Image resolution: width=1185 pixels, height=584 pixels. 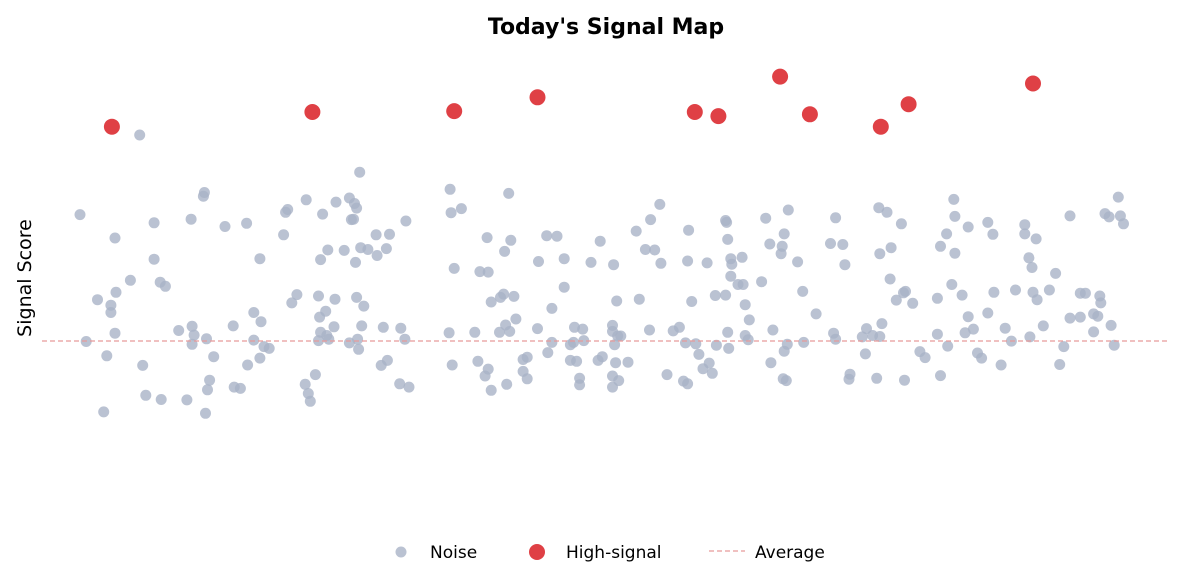 What do you see at coordinates (610, 553) in the screenshot?
I see `legend: Noise High-signal Average` at bounding box center [610, 553].